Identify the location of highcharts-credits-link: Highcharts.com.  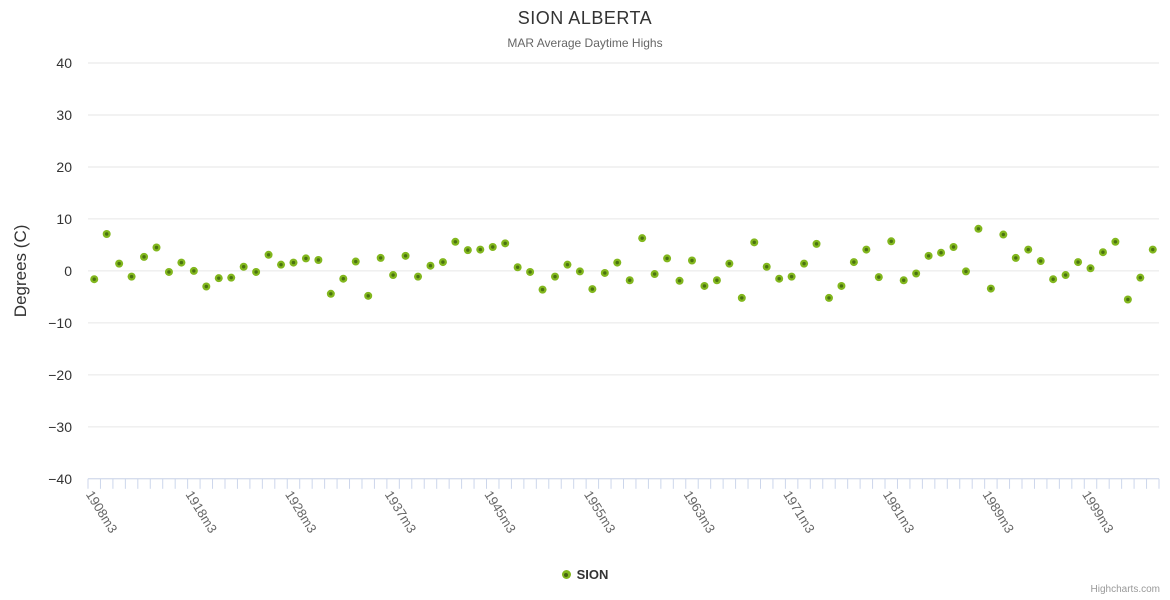
(1125, 589).